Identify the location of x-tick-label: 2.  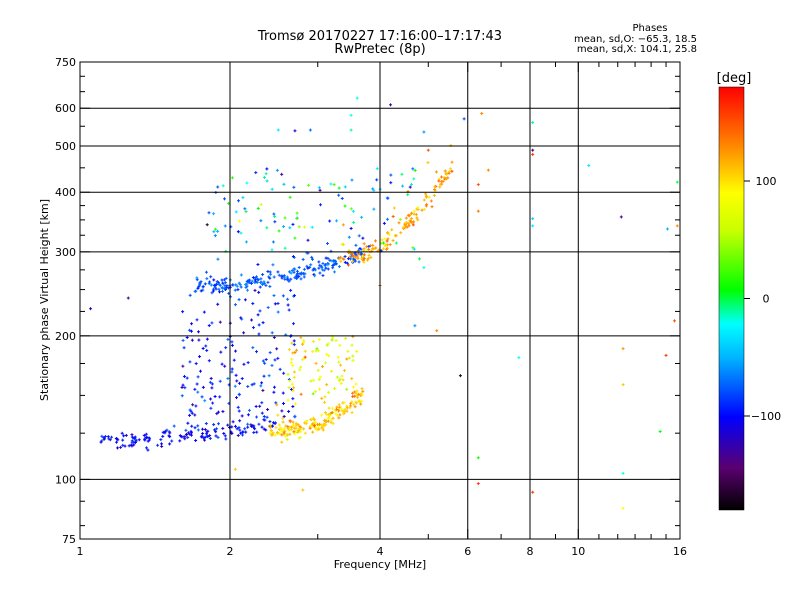
(230, 551).